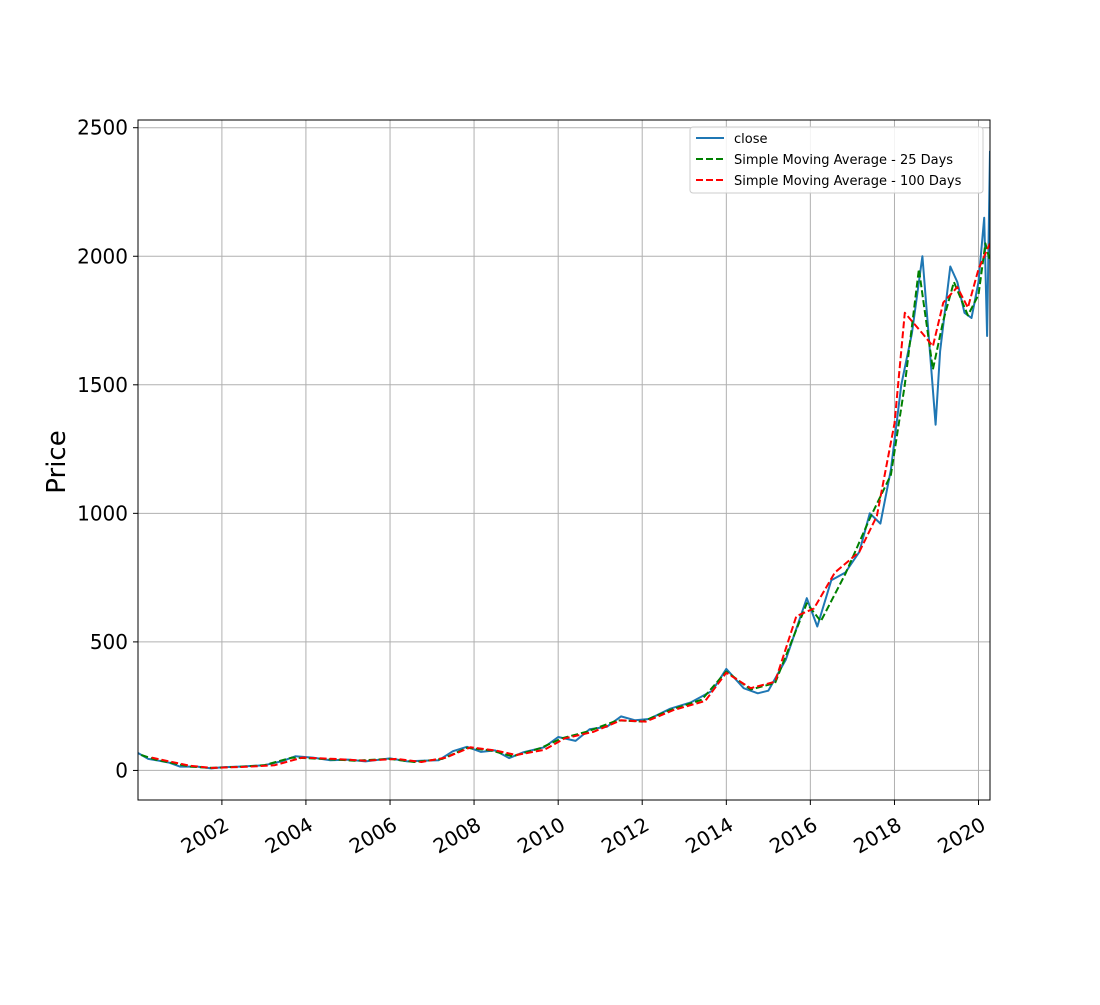  I want to click on y-tick-label: 2000, so click(102, 256).